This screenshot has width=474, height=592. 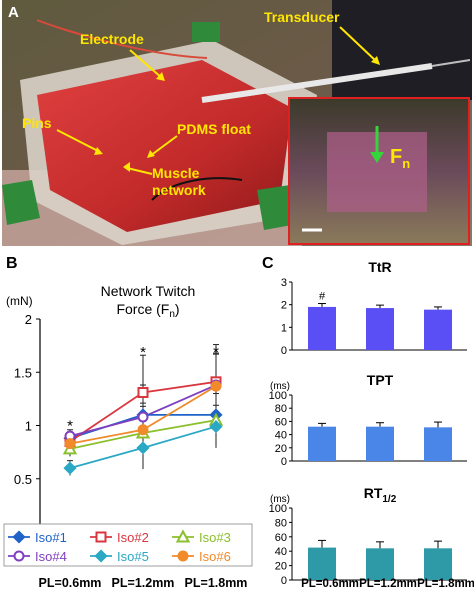 What do you see at coordinates (151, 154) in the screenshot?
I see `arrowhead-pdms` at bounding box center [151, 154].